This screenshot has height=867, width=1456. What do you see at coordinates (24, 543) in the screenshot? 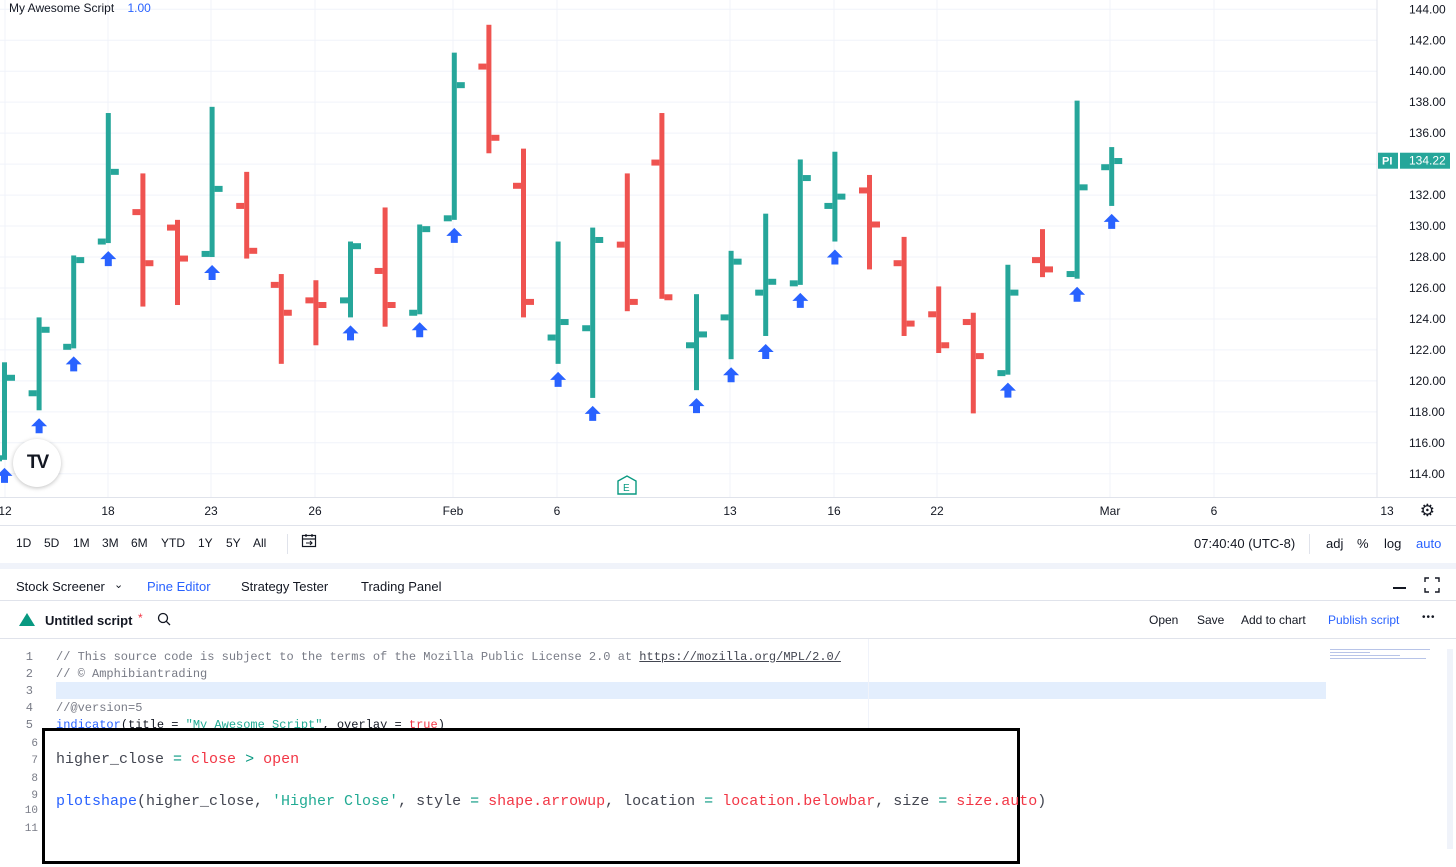
I see `range-button-1d: 1D` at bounding box center [24, 543].